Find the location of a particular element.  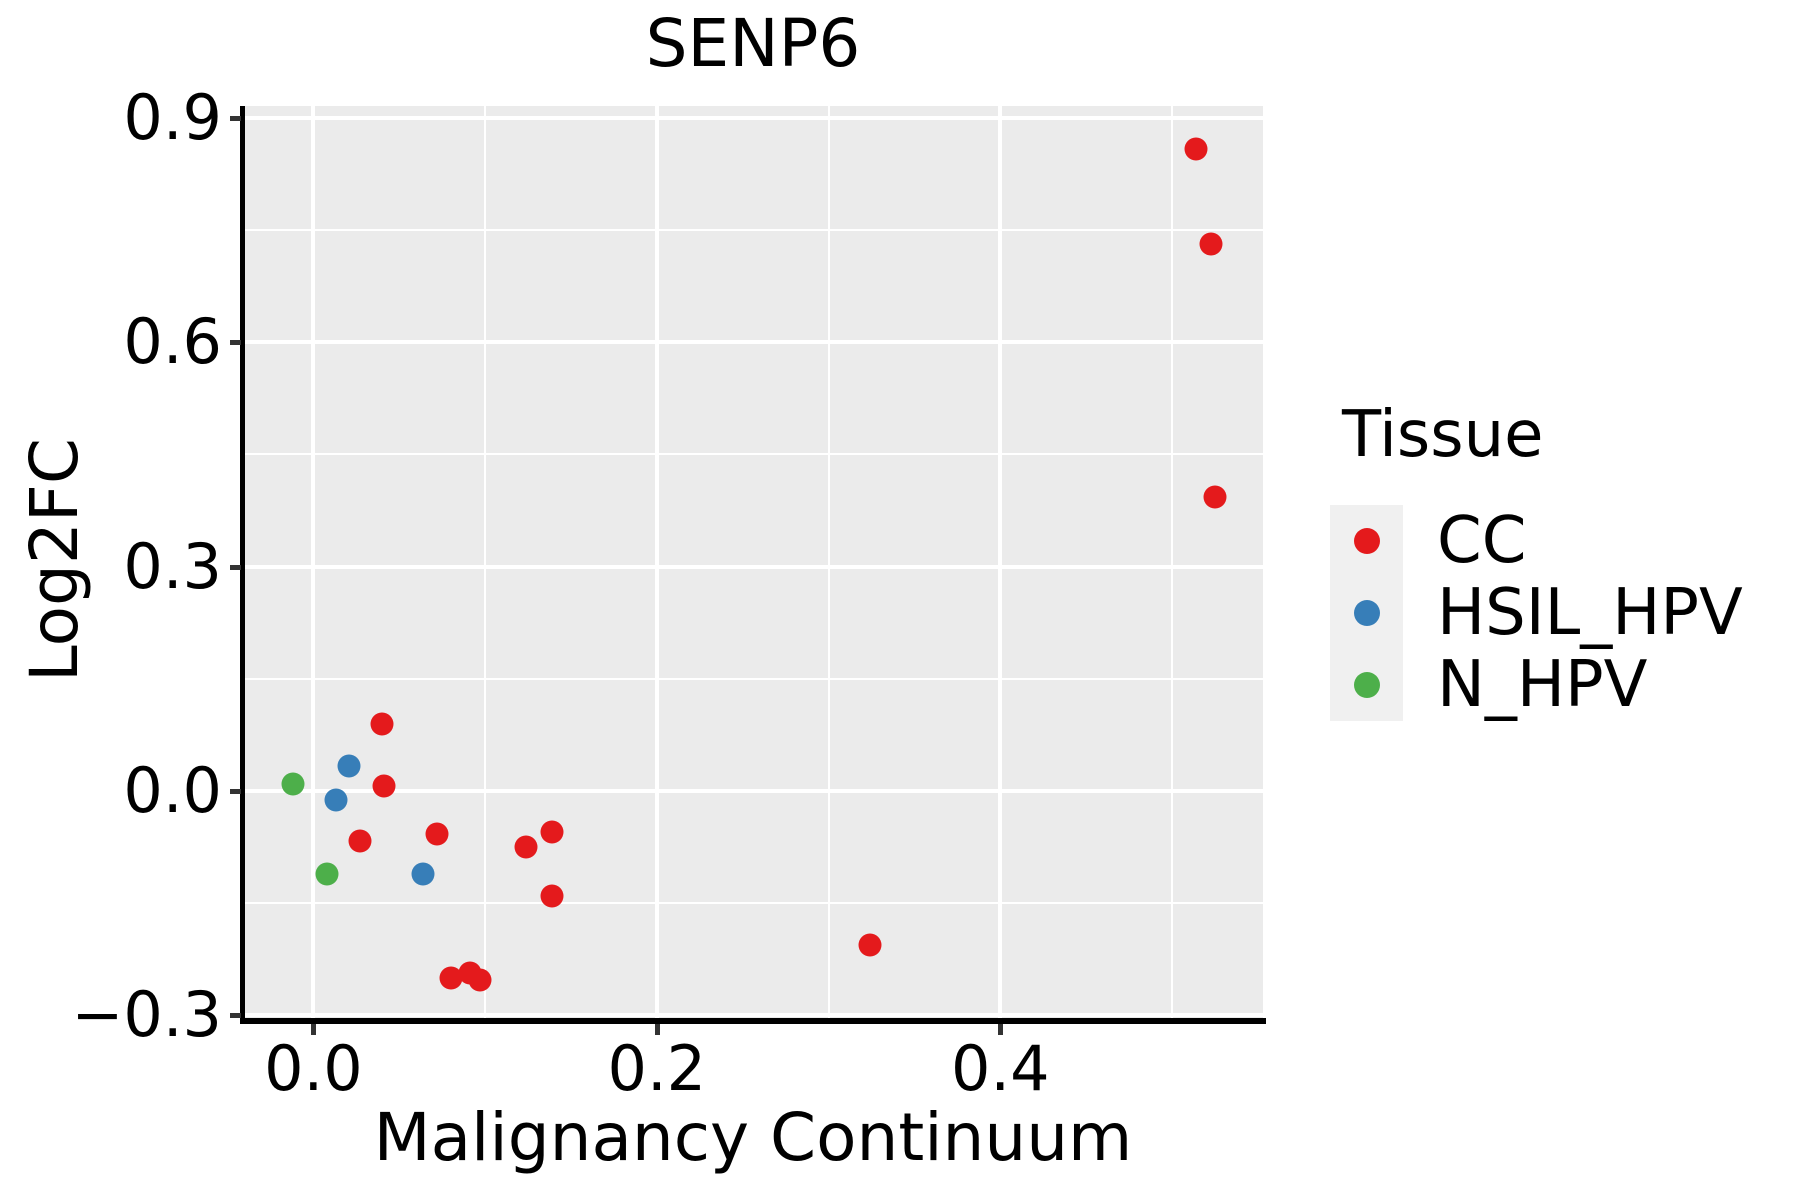

x-tick-label: 0.2 is located at coordinates (657, 1068).